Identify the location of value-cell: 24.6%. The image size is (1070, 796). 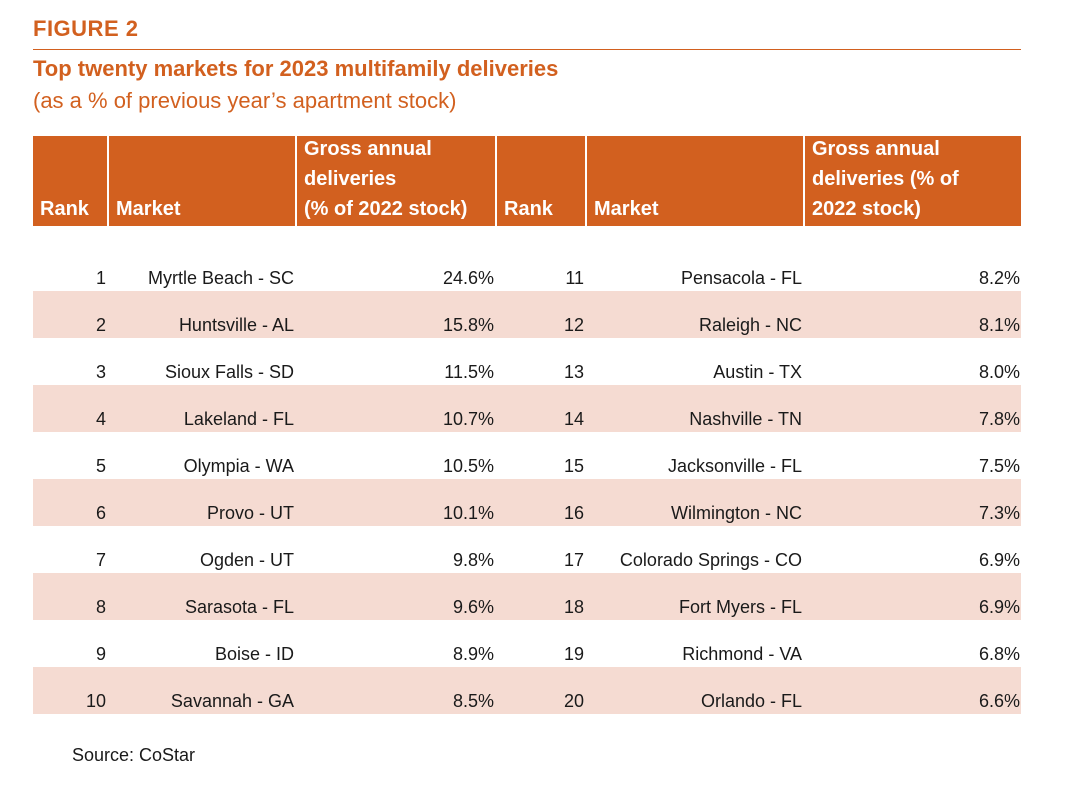
(468, 278).